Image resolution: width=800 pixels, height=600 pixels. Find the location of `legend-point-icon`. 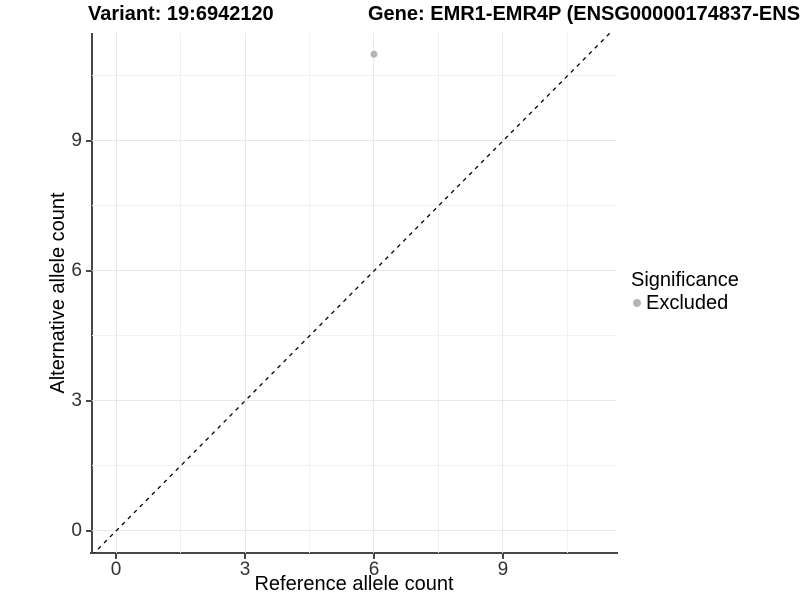

legend-point-icon is located at coordinates (637, 303).